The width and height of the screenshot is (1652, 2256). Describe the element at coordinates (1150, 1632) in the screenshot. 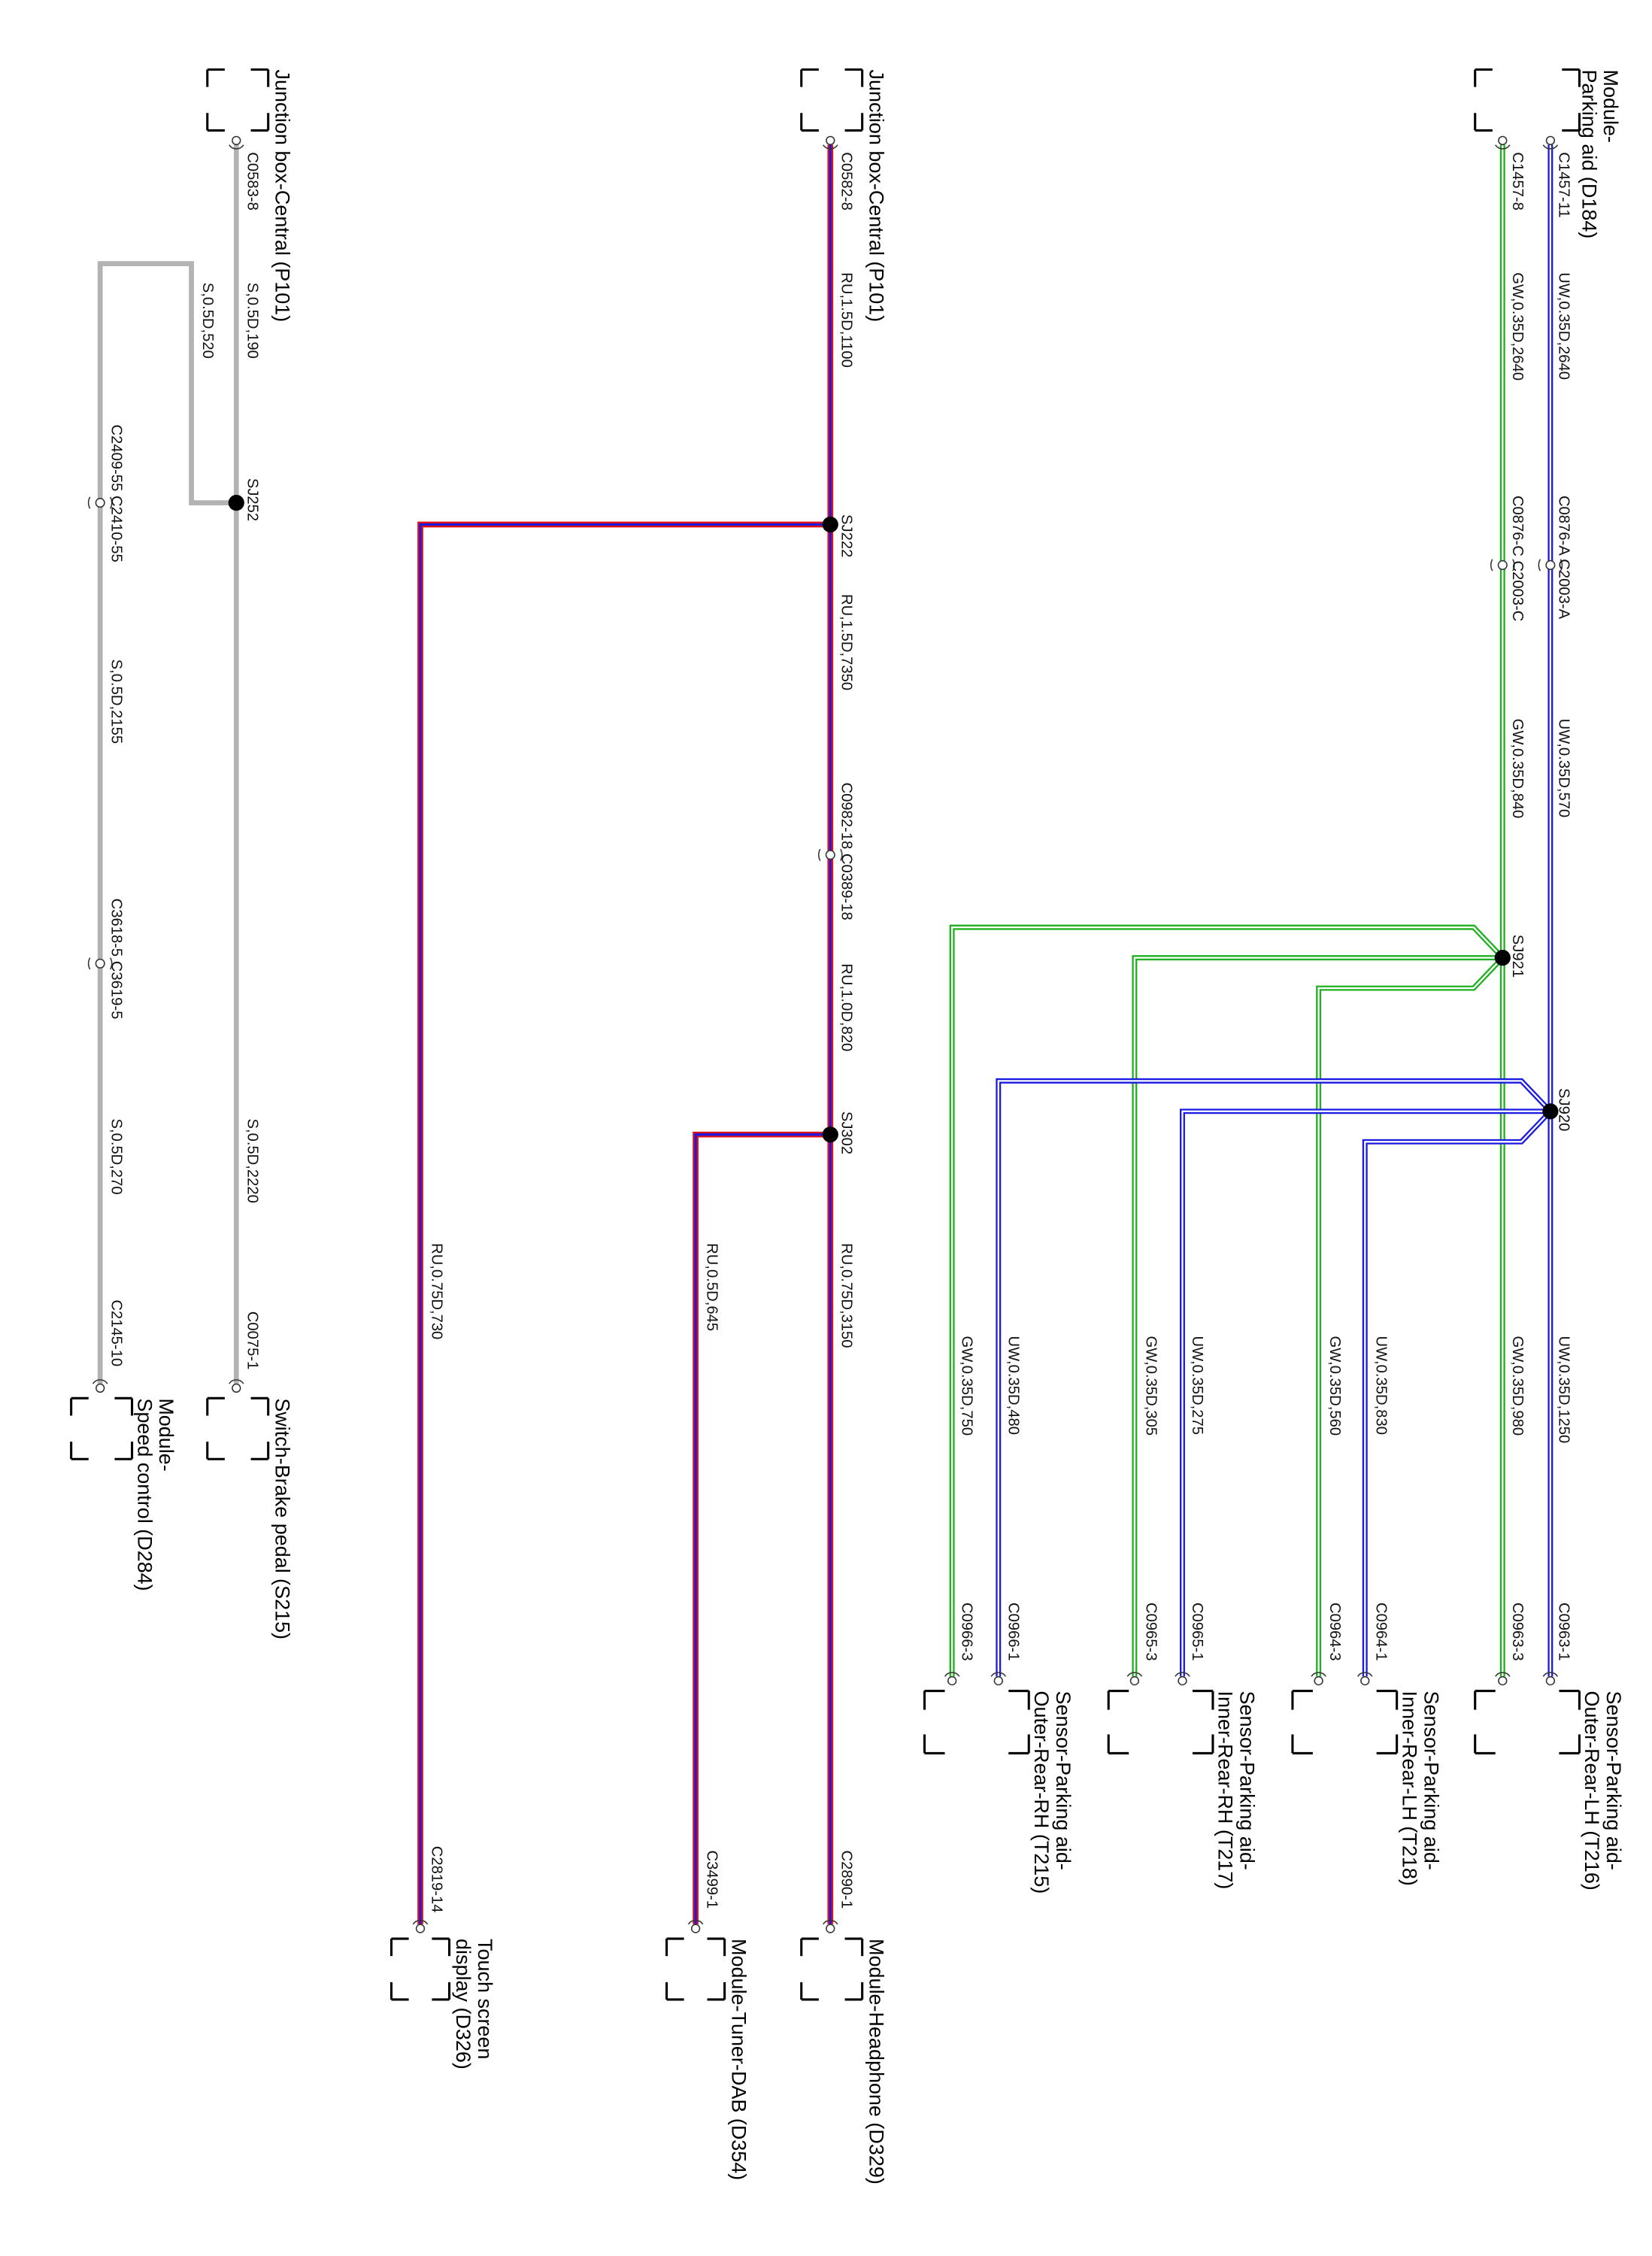

I see `pin-label: C0965-3` at that location.